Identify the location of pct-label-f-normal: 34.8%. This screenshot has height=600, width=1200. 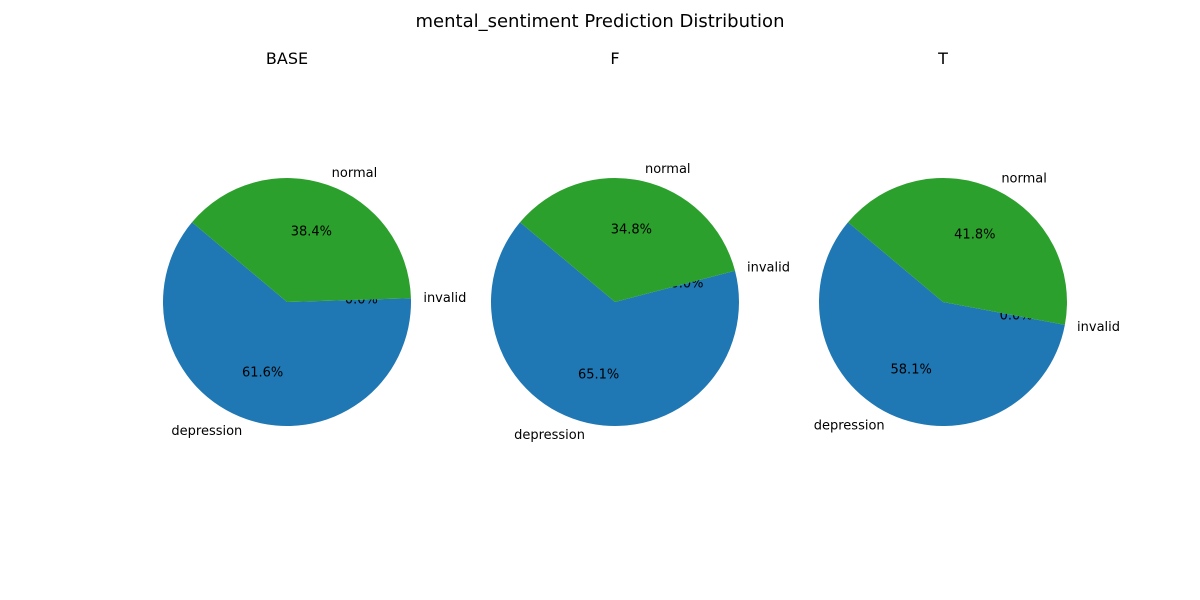
(631, 229).